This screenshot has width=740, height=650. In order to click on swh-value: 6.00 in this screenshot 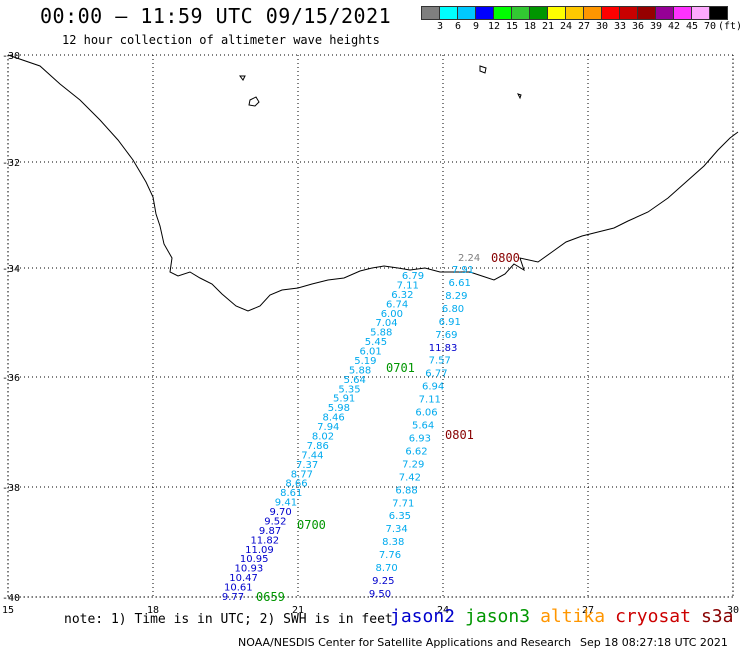, I will do `click(392, 314)`.